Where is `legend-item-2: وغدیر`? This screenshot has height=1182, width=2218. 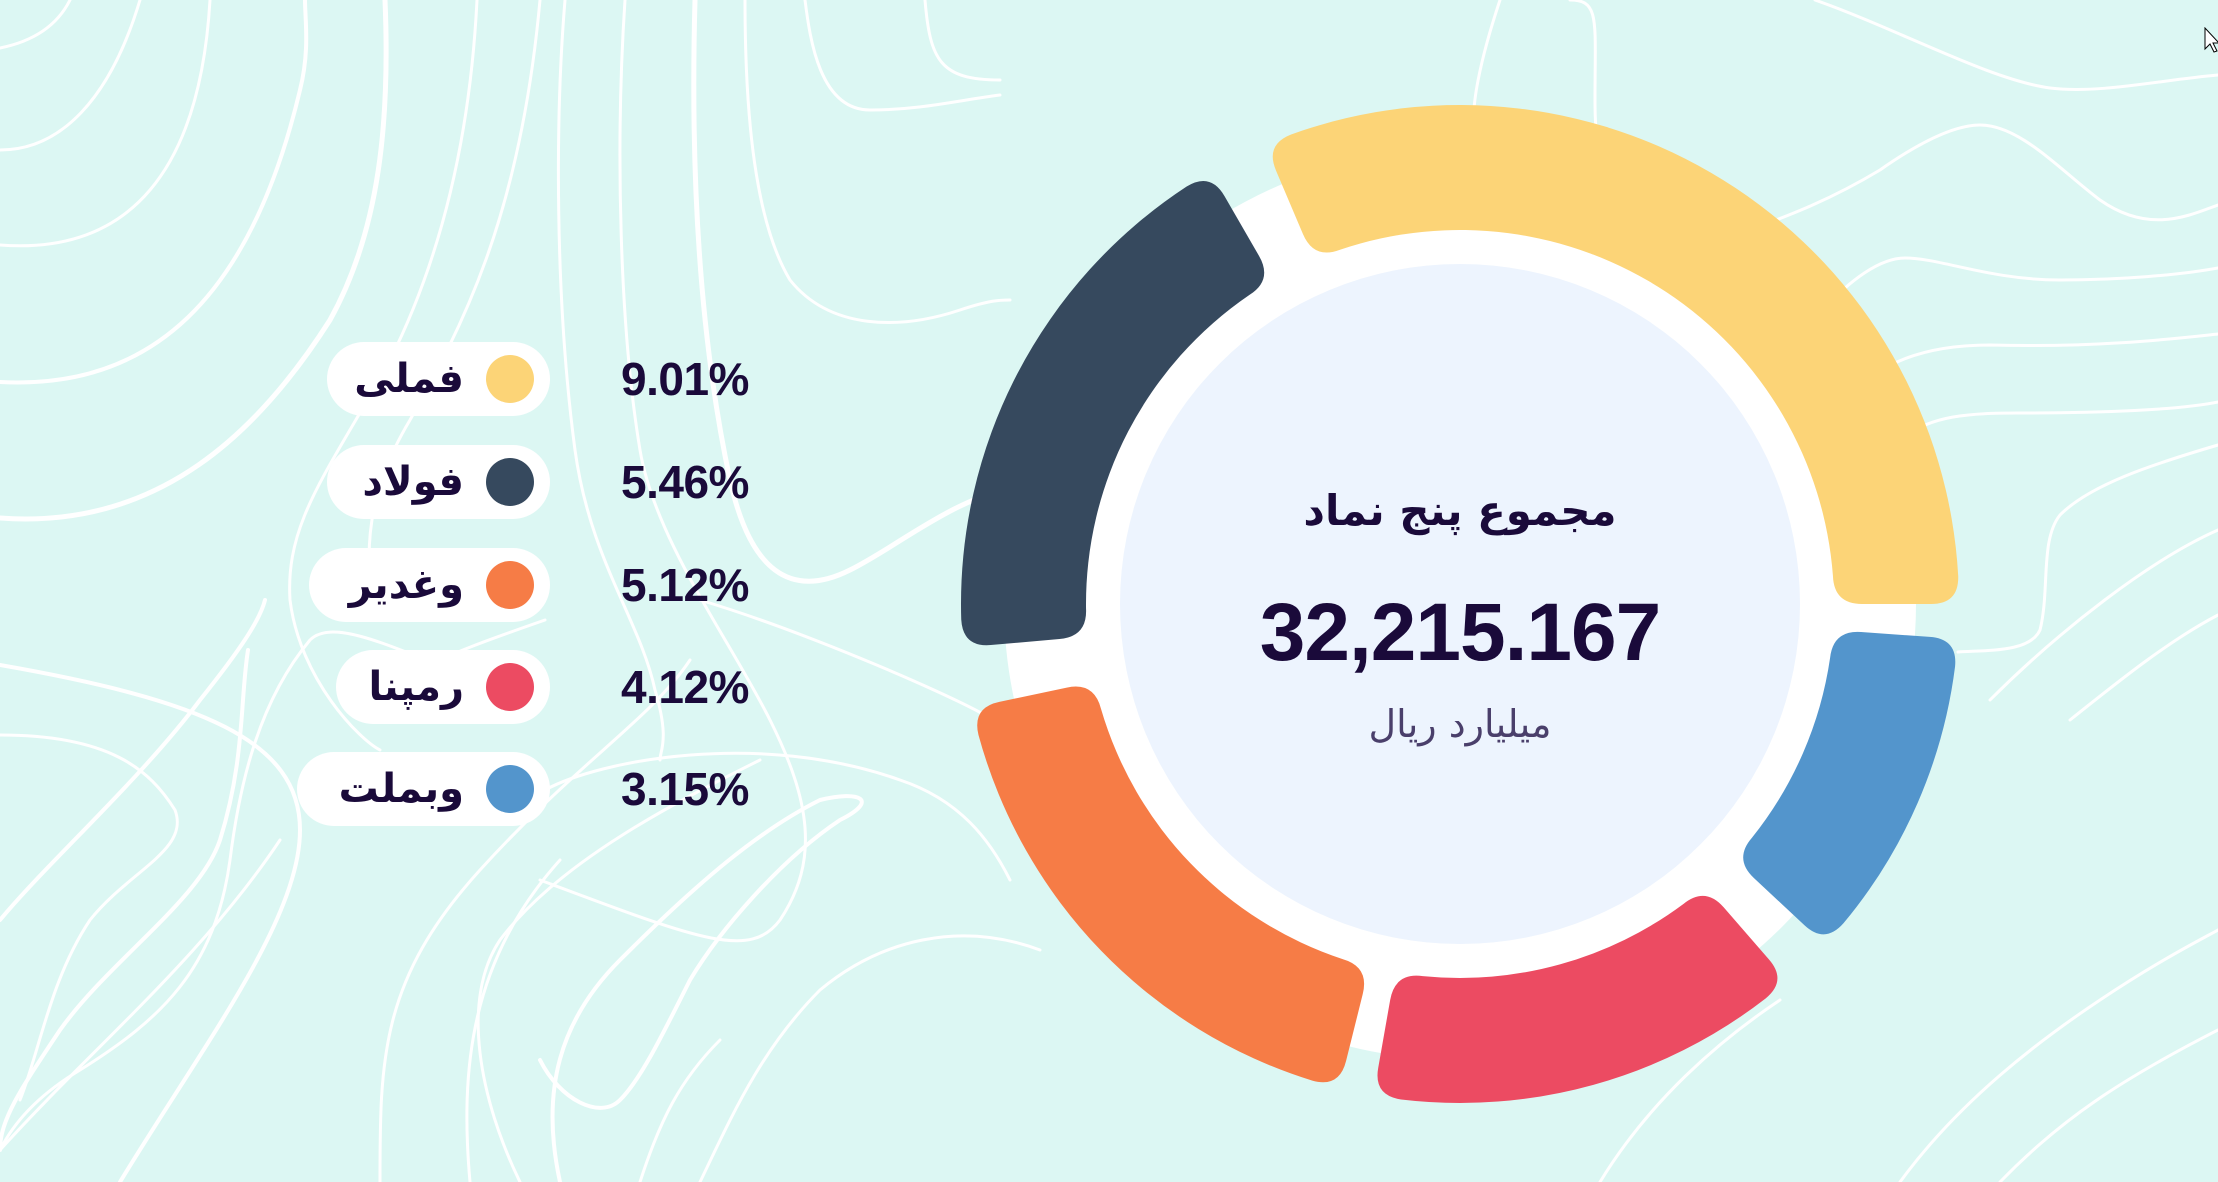 legend-item-2: وغدیر is located at coordinates (429, 585).